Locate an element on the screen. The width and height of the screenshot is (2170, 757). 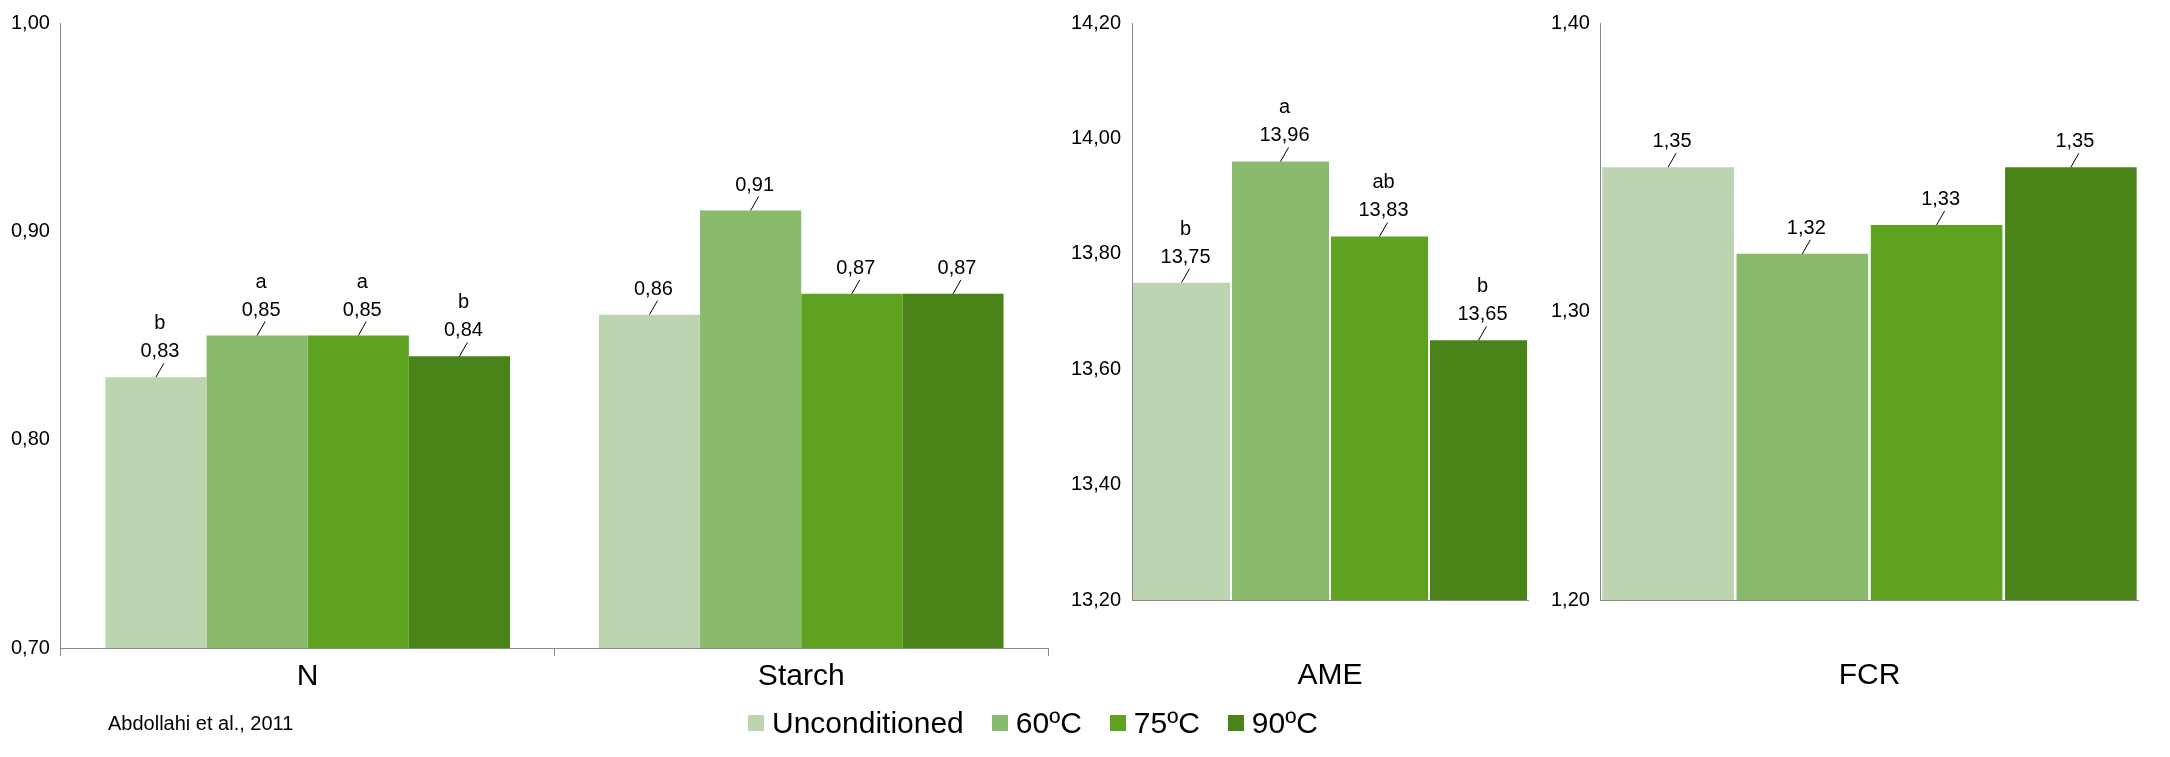
y-tick-label: 0,70 is located at coordinates (30, 646).